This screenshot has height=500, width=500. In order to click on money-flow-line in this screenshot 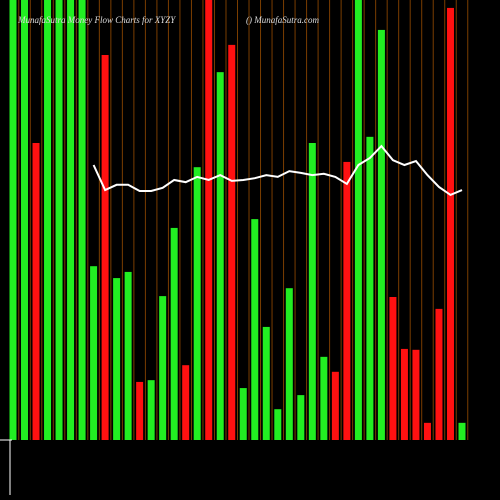, I will do `click(277, 170)`.